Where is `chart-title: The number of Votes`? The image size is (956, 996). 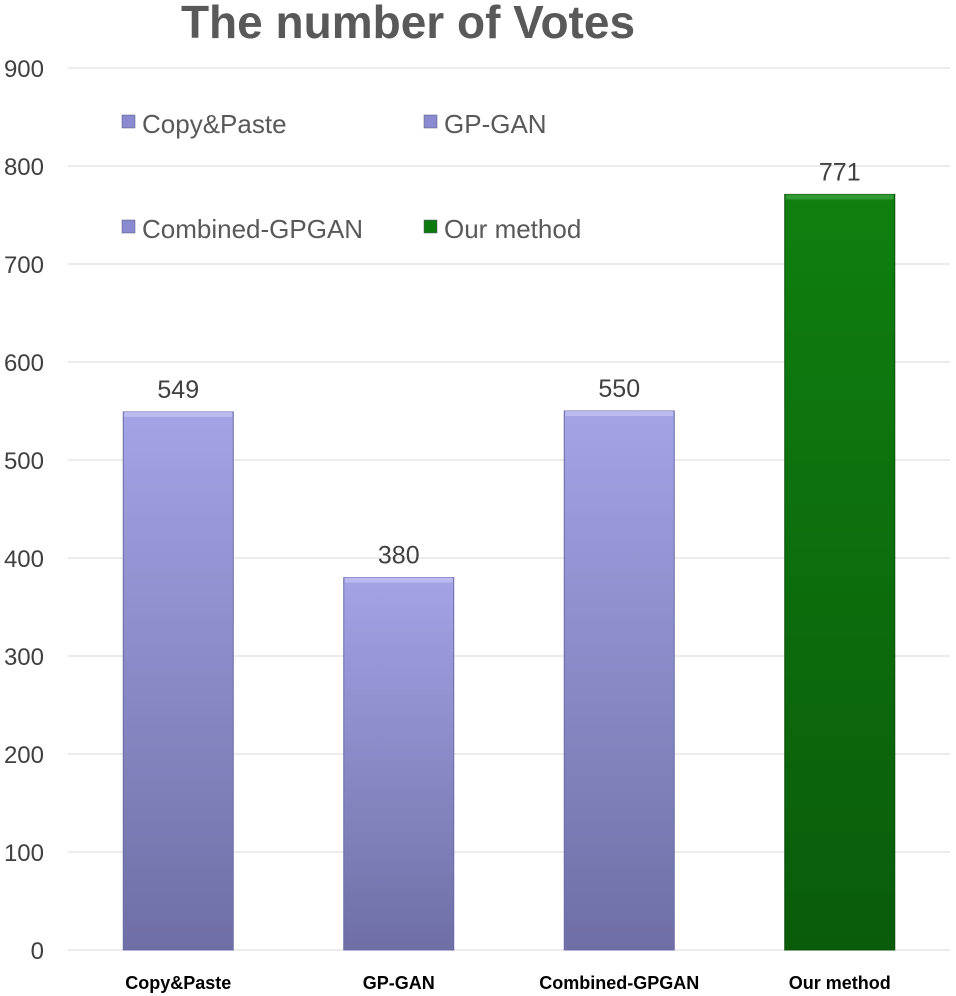 chart-title: The number of Votes is located at coordinates (408, 24).